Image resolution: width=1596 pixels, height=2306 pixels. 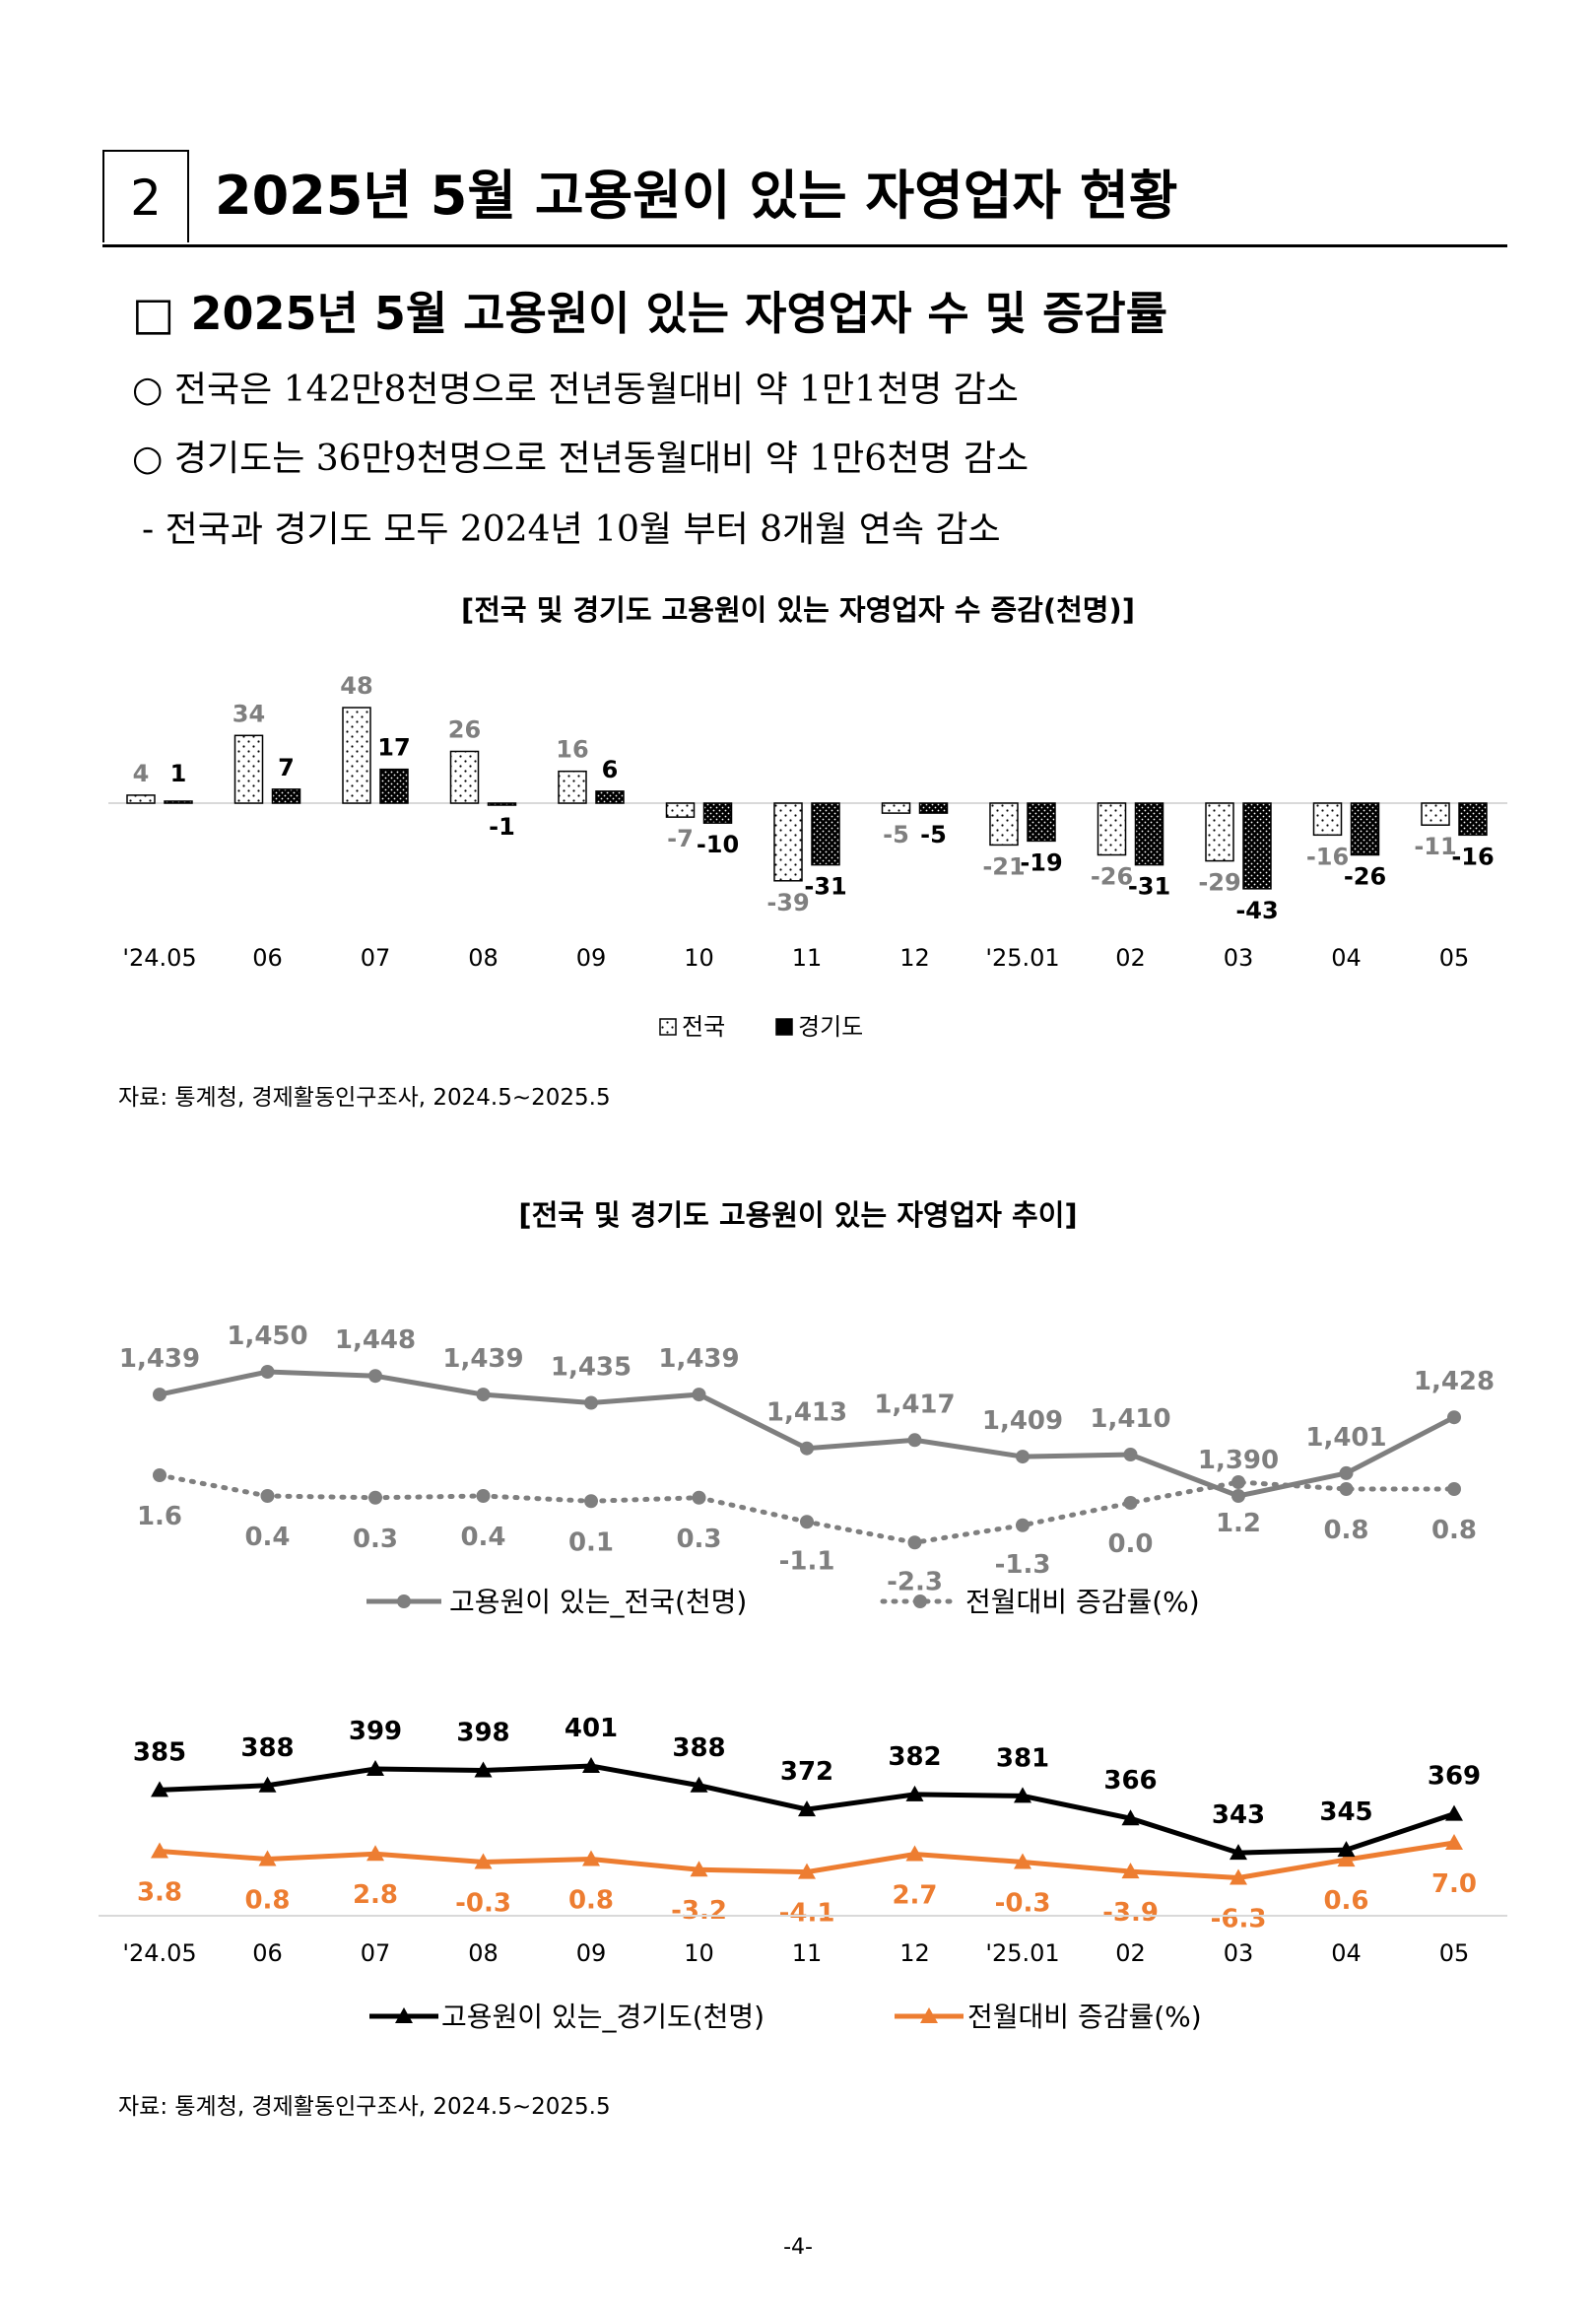 I want to click on legend-marker-gyeonggi-rate, so click(x=929, y=2015).